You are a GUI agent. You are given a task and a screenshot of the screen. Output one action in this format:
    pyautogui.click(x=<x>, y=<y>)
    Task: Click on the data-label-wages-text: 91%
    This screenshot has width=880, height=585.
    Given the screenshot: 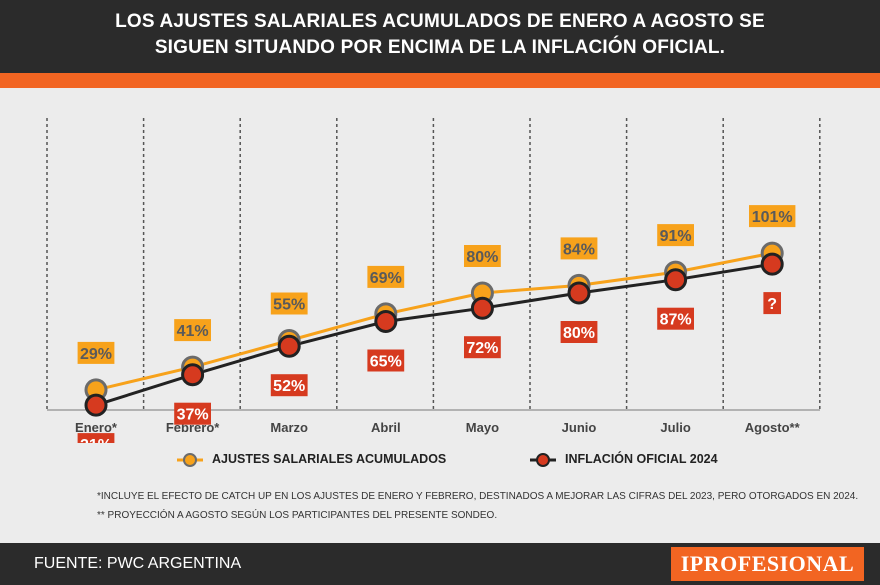 What is the action you would take?
    pyautogui.click(x=676, y=236)
    